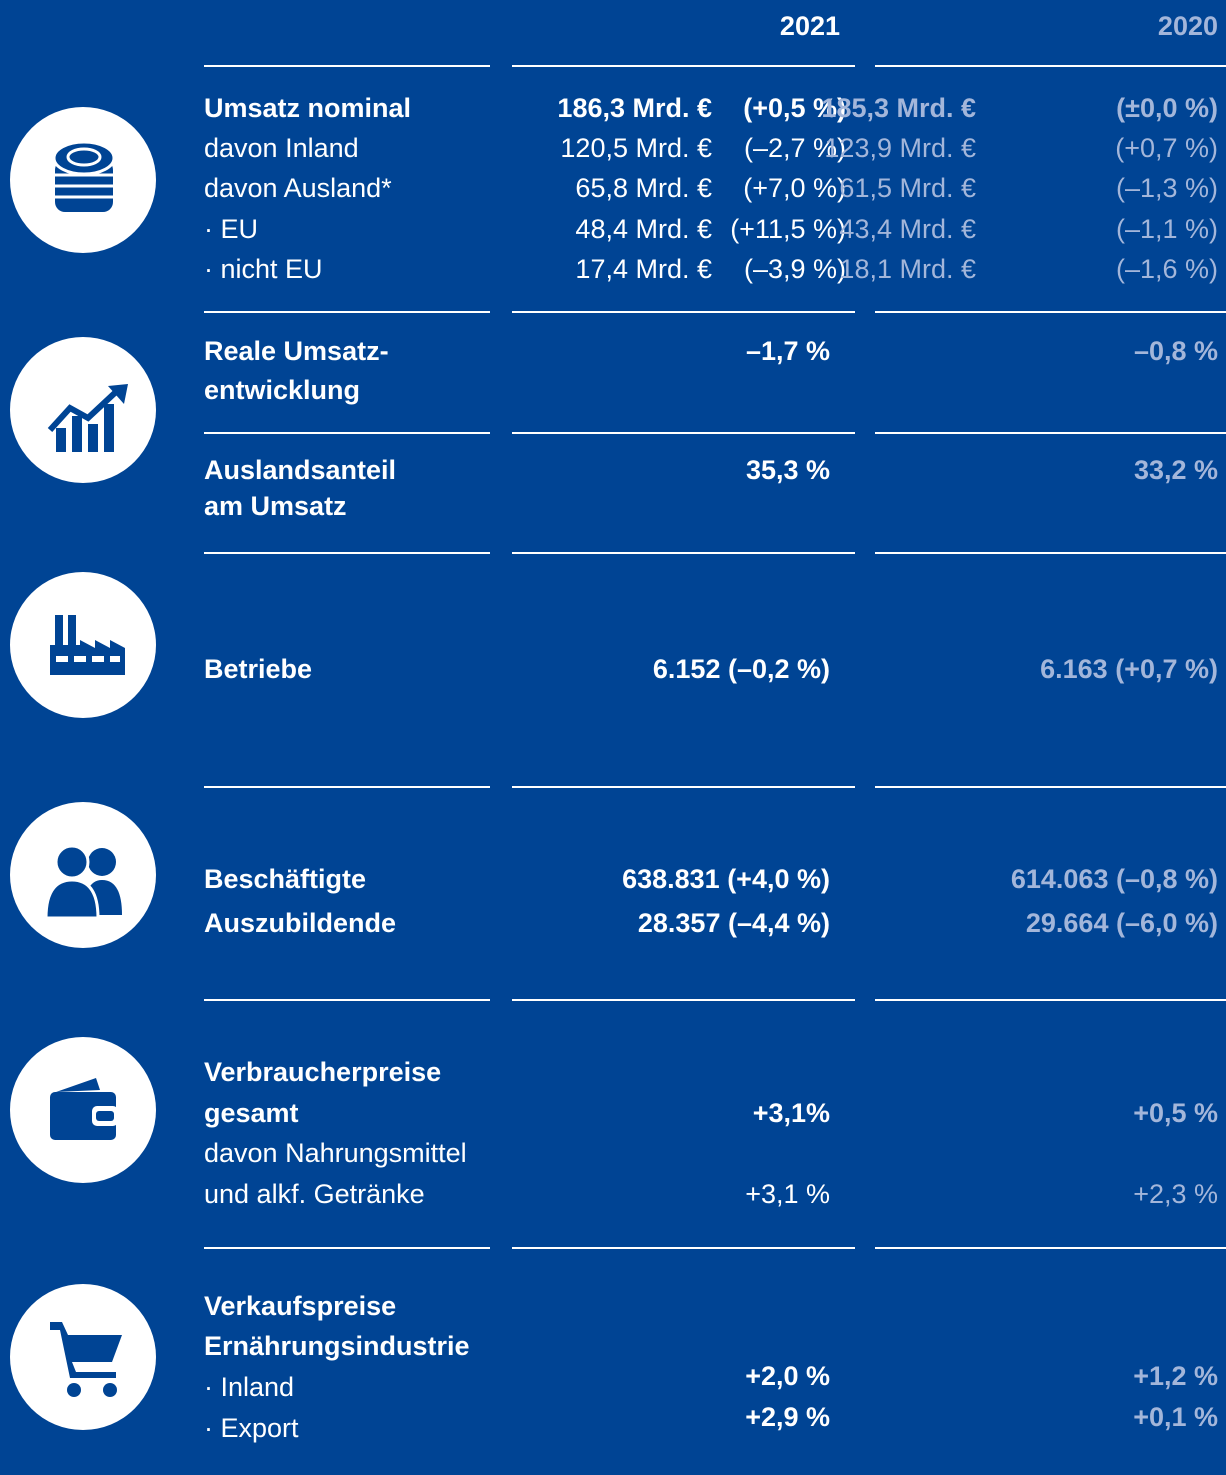 This screenshot has width=1226, height=1475. I want to click on row-label: Umsatz nominal, so click(307, 108).